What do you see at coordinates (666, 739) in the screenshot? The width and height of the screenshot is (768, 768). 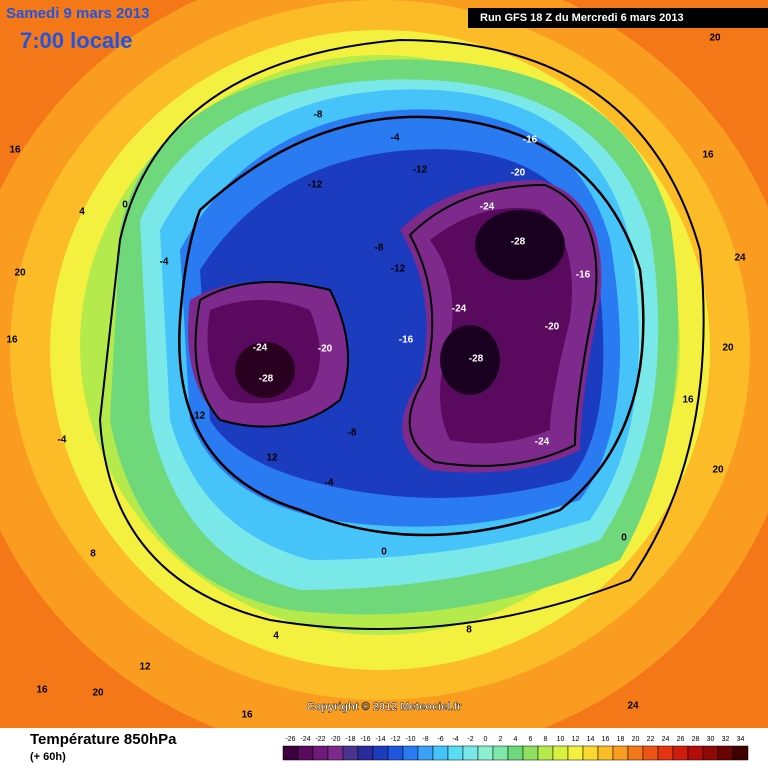 I see `colorbar-tick-label: 24` at bounding box center [666, 739].